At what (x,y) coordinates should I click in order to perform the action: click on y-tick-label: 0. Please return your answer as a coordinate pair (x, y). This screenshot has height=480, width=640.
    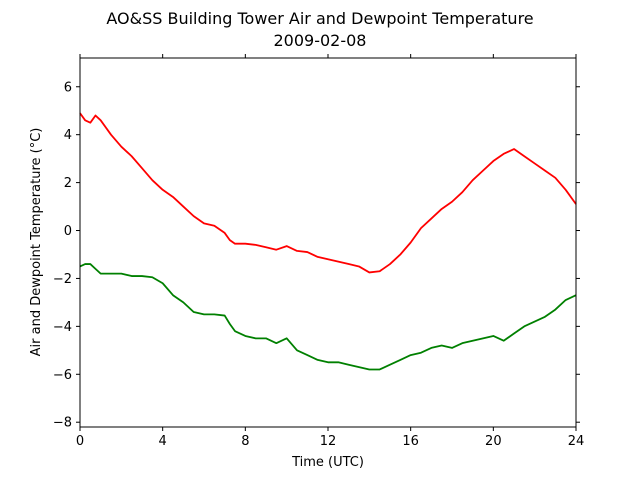
    Looking at the image, I should click on (68, 231).